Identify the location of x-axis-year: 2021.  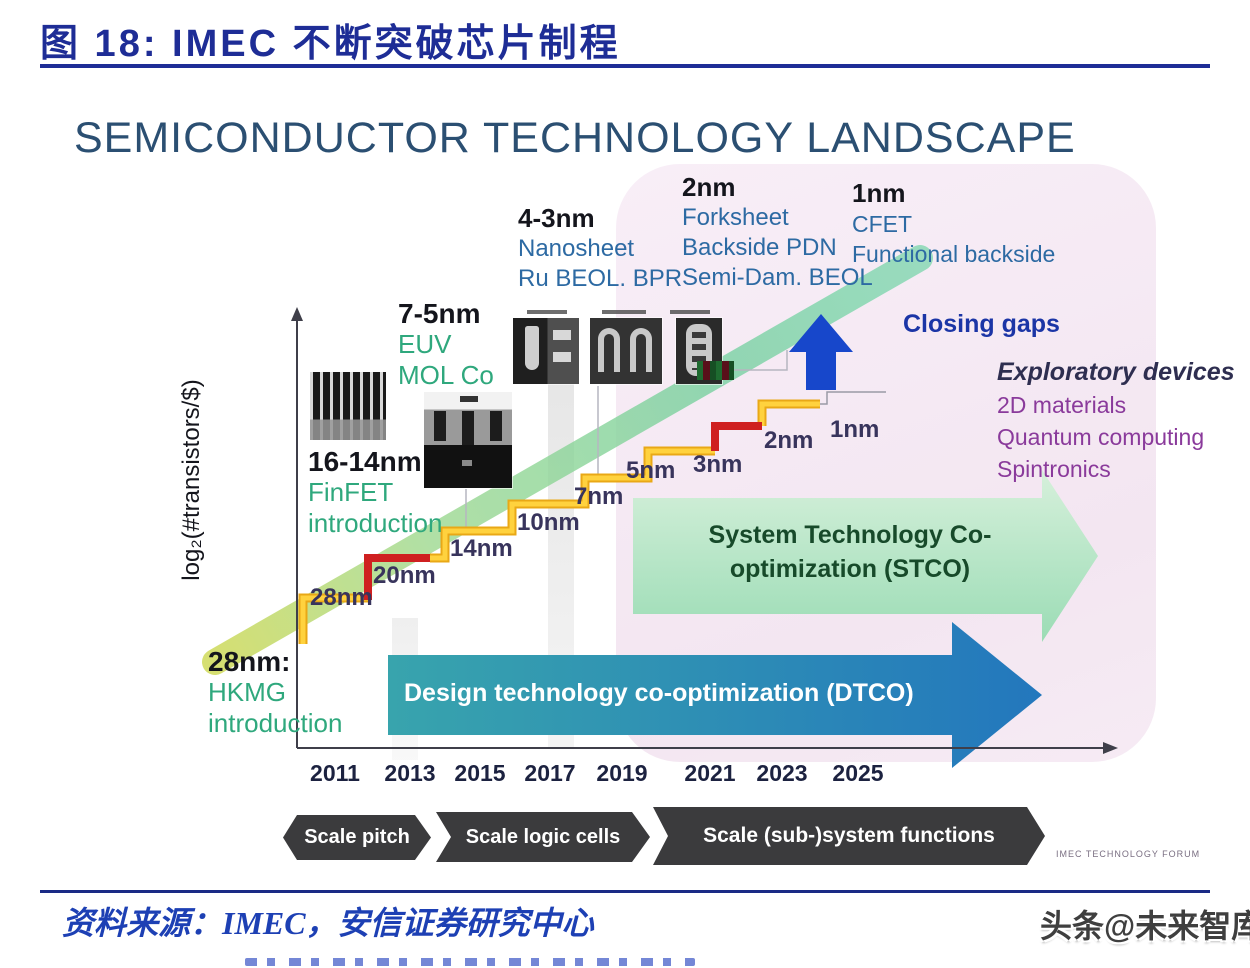
(710, 773).